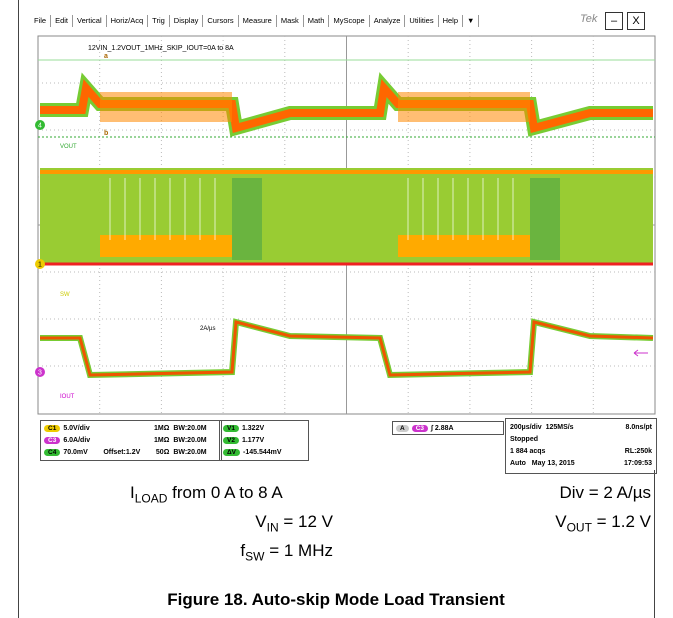 The image size is (673, 618). What do you see at coordinates (346, 104) in the screenshot?
I see `vout-trace` at bounding box center [346, 104].